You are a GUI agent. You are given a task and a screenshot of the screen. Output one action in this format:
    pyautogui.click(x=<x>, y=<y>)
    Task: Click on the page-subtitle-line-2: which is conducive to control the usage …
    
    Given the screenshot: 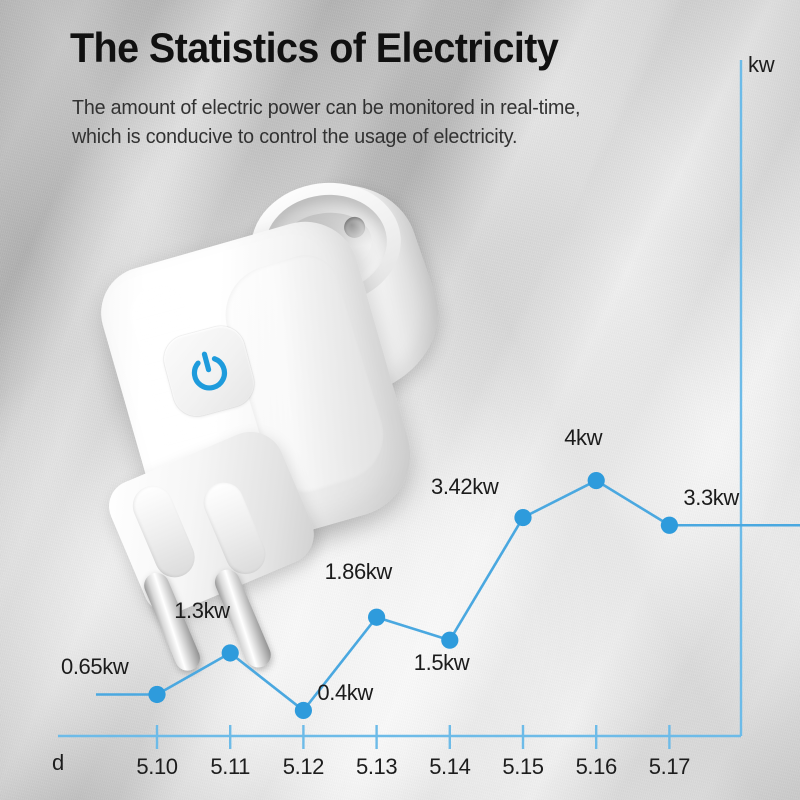 What is the action you would take?
    pyautogui.click(x=295, y=137)
    